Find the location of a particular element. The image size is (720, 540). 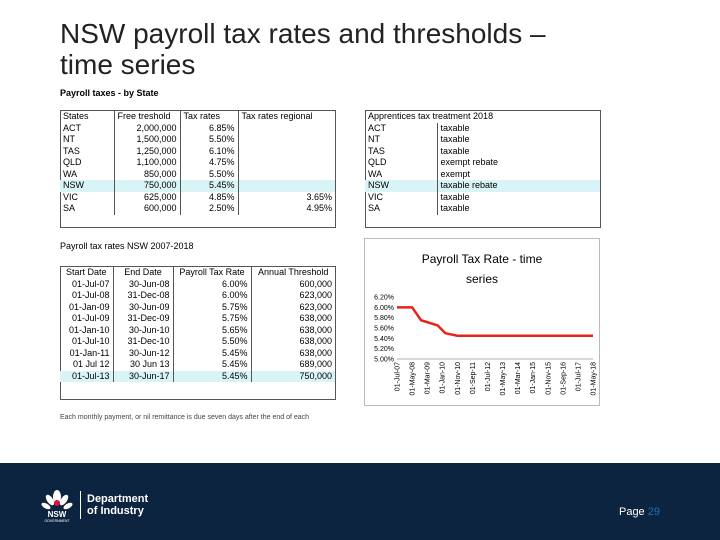

nsw-rates-title: Payroll tax rates NSW 2007-2018 is located at coordinates (127, 246).